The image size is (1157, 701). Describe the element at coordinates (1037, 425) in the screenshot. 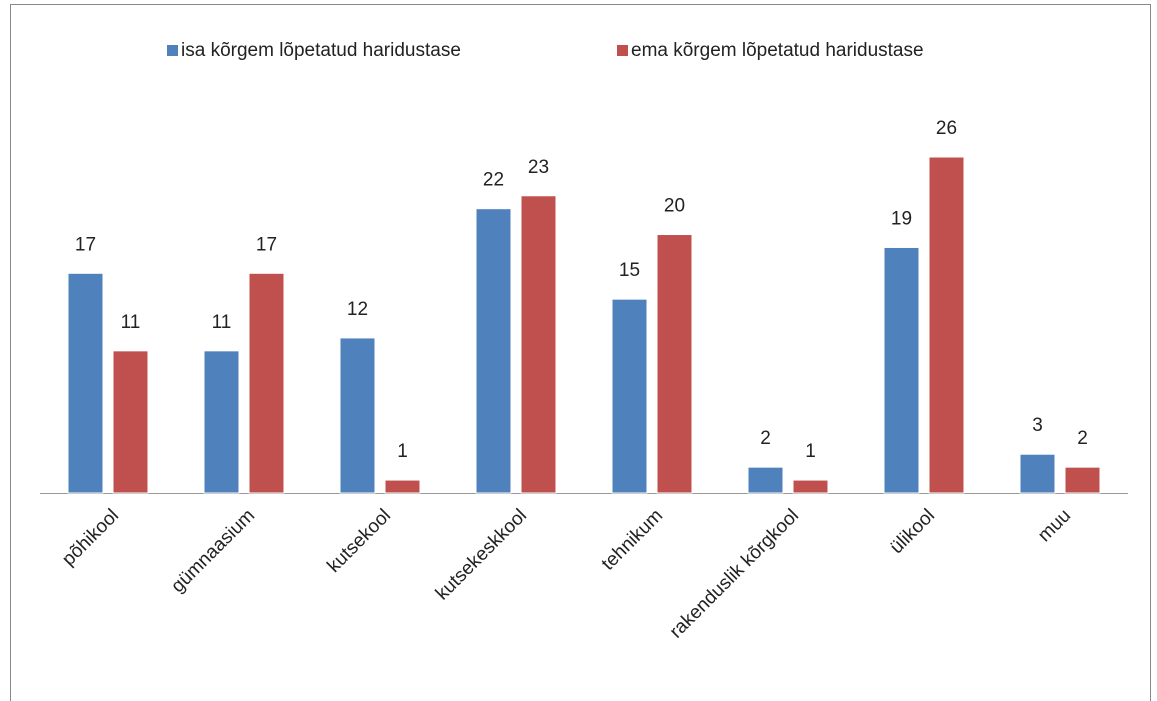

I see `data-label: 3` at that location.